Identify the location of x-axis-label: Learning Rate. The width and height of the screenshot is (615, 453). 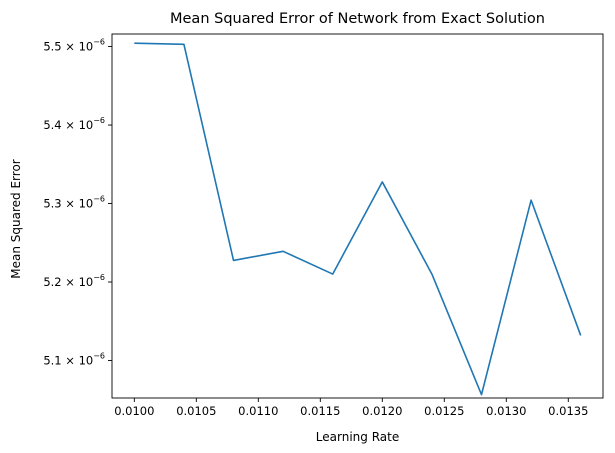
(357, 437).